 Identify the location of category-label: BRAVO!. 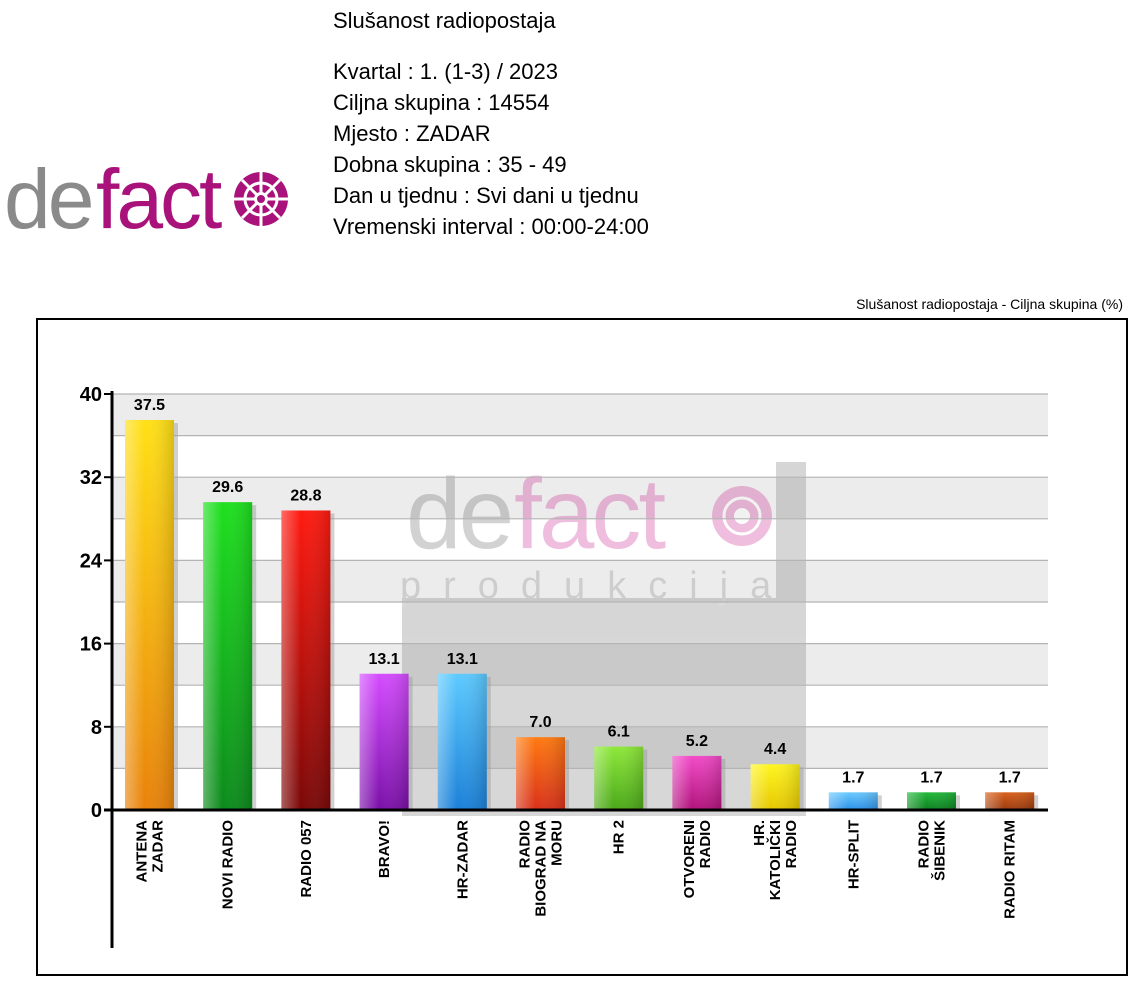
(384, 849).